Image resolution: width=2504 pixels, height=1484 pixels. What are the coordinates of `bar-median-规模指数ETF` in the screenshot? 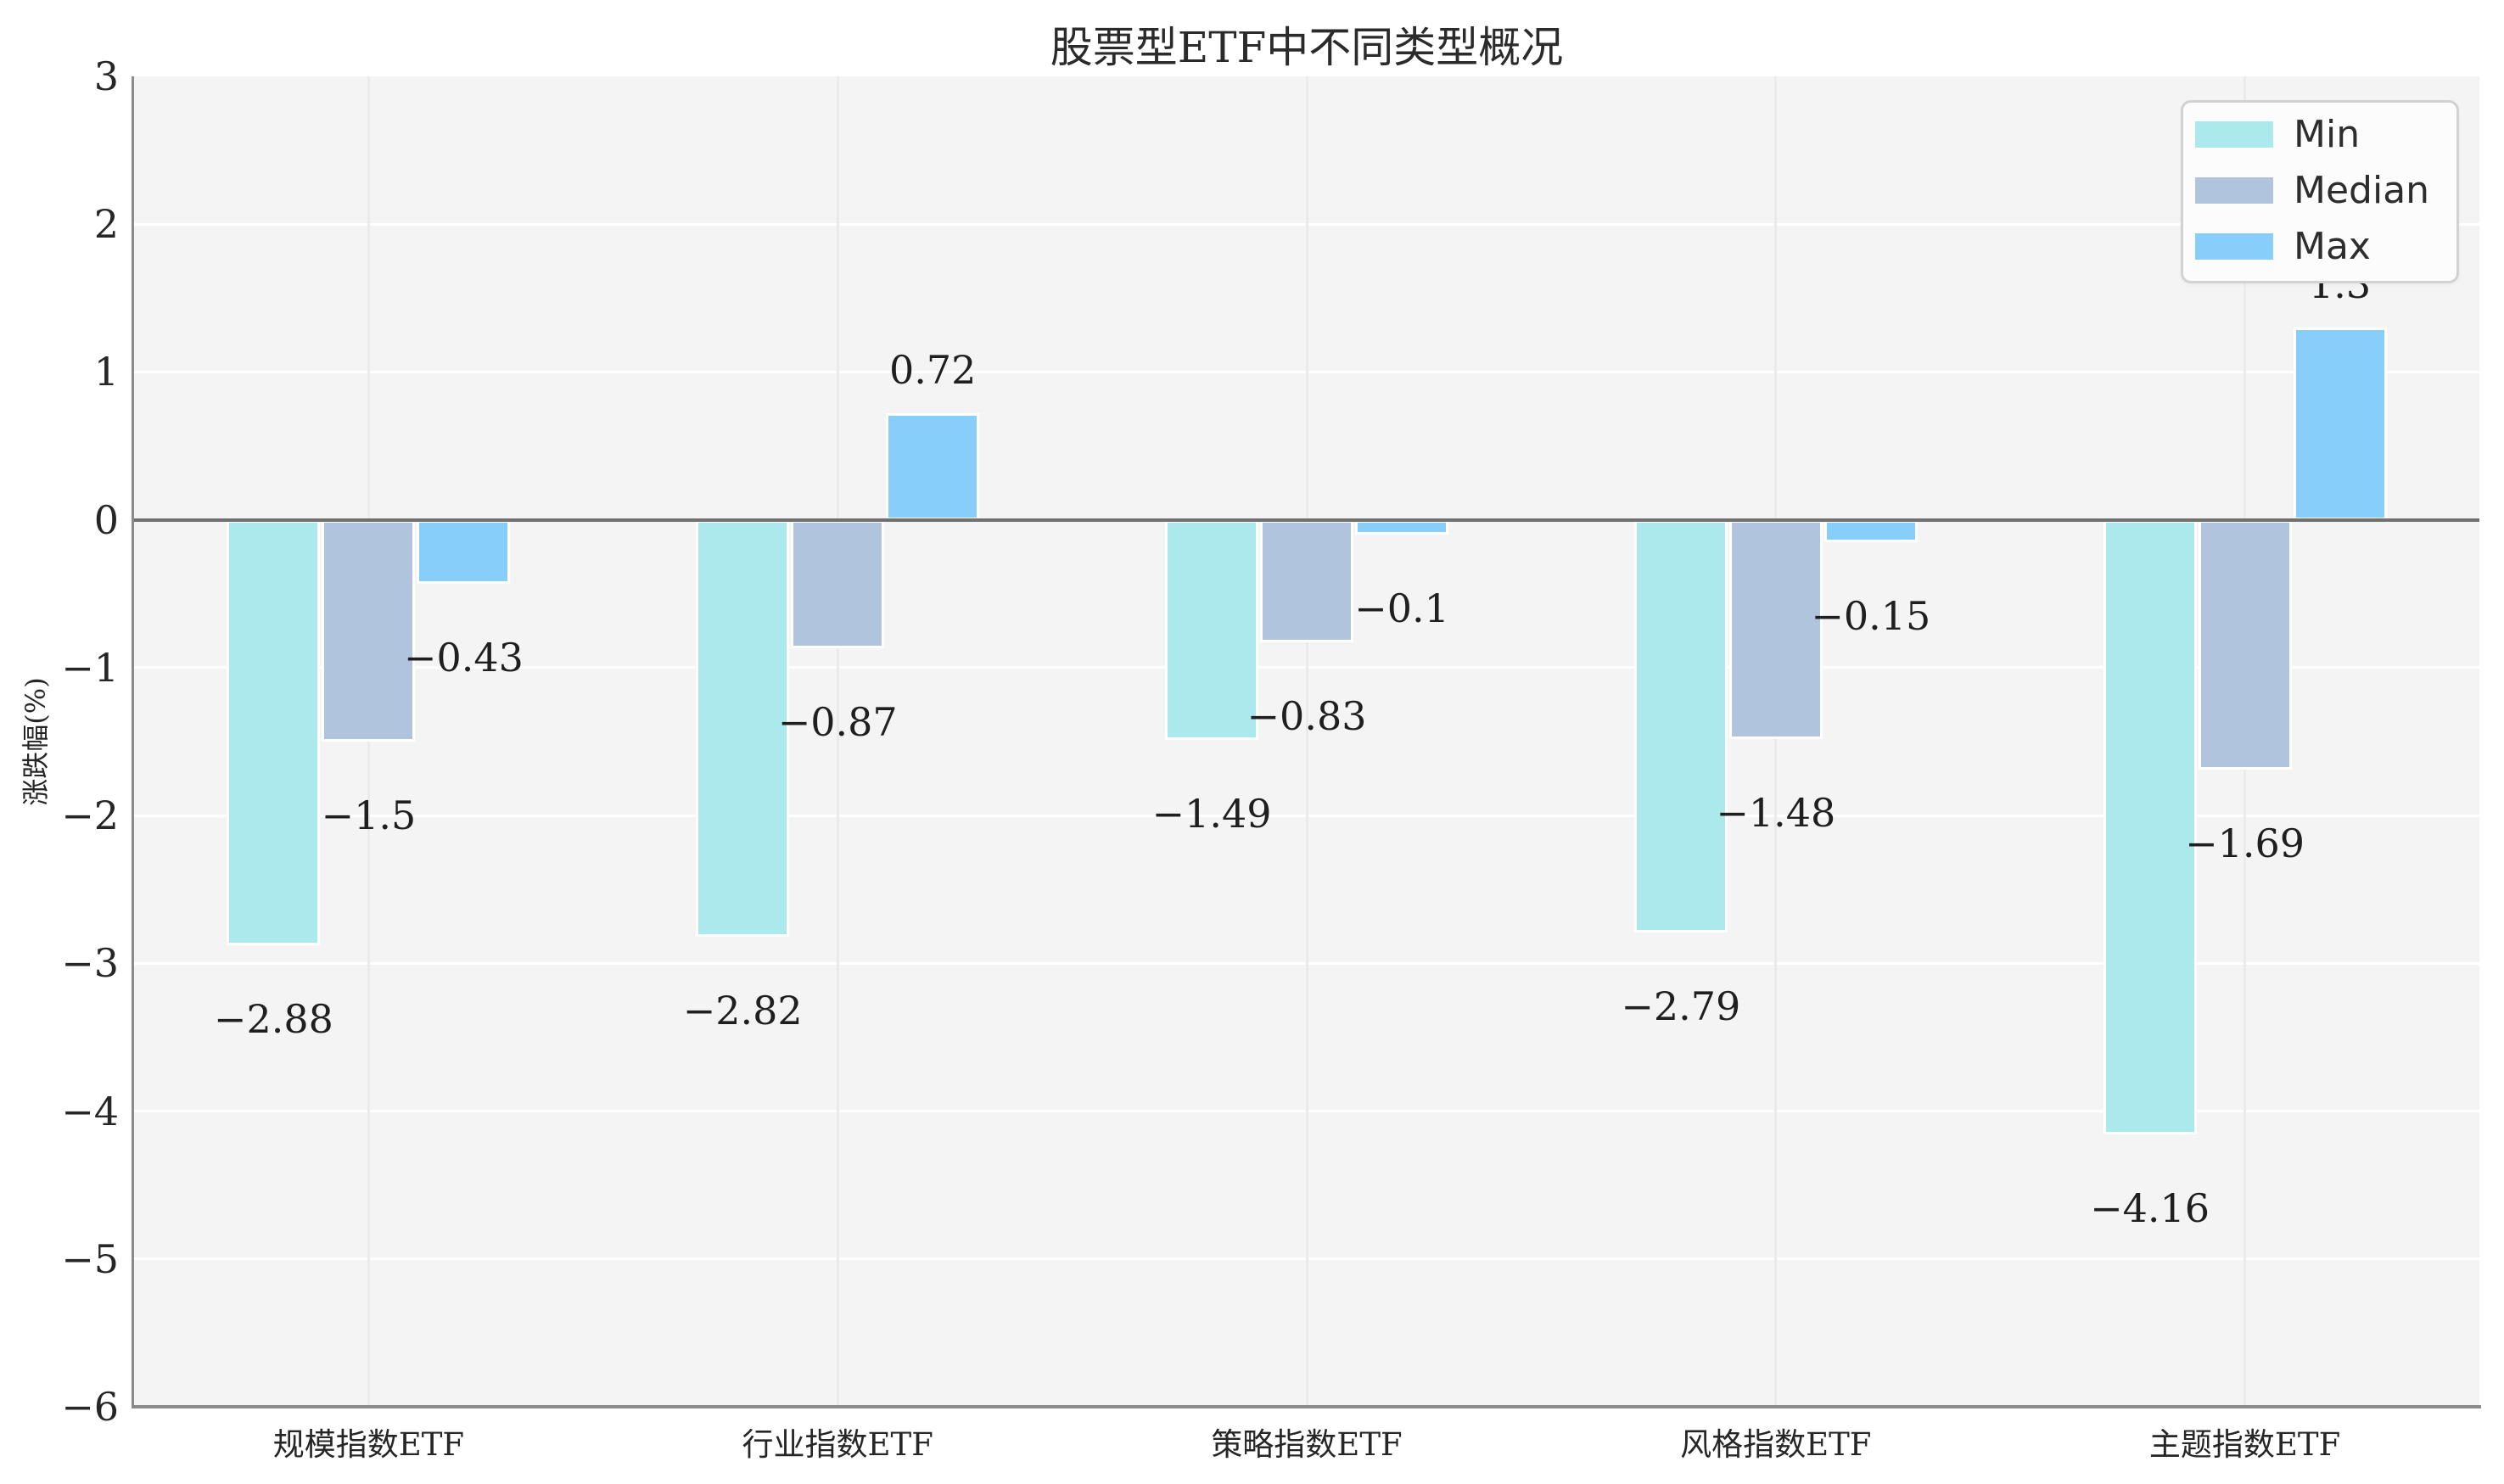 It's located at (369, 631).